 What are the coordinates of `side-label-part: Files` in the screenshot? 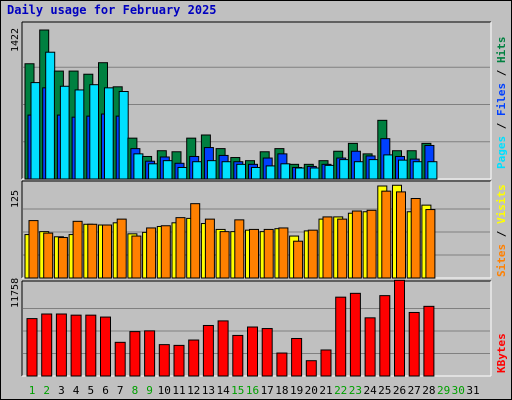 It's located at (501, 99).